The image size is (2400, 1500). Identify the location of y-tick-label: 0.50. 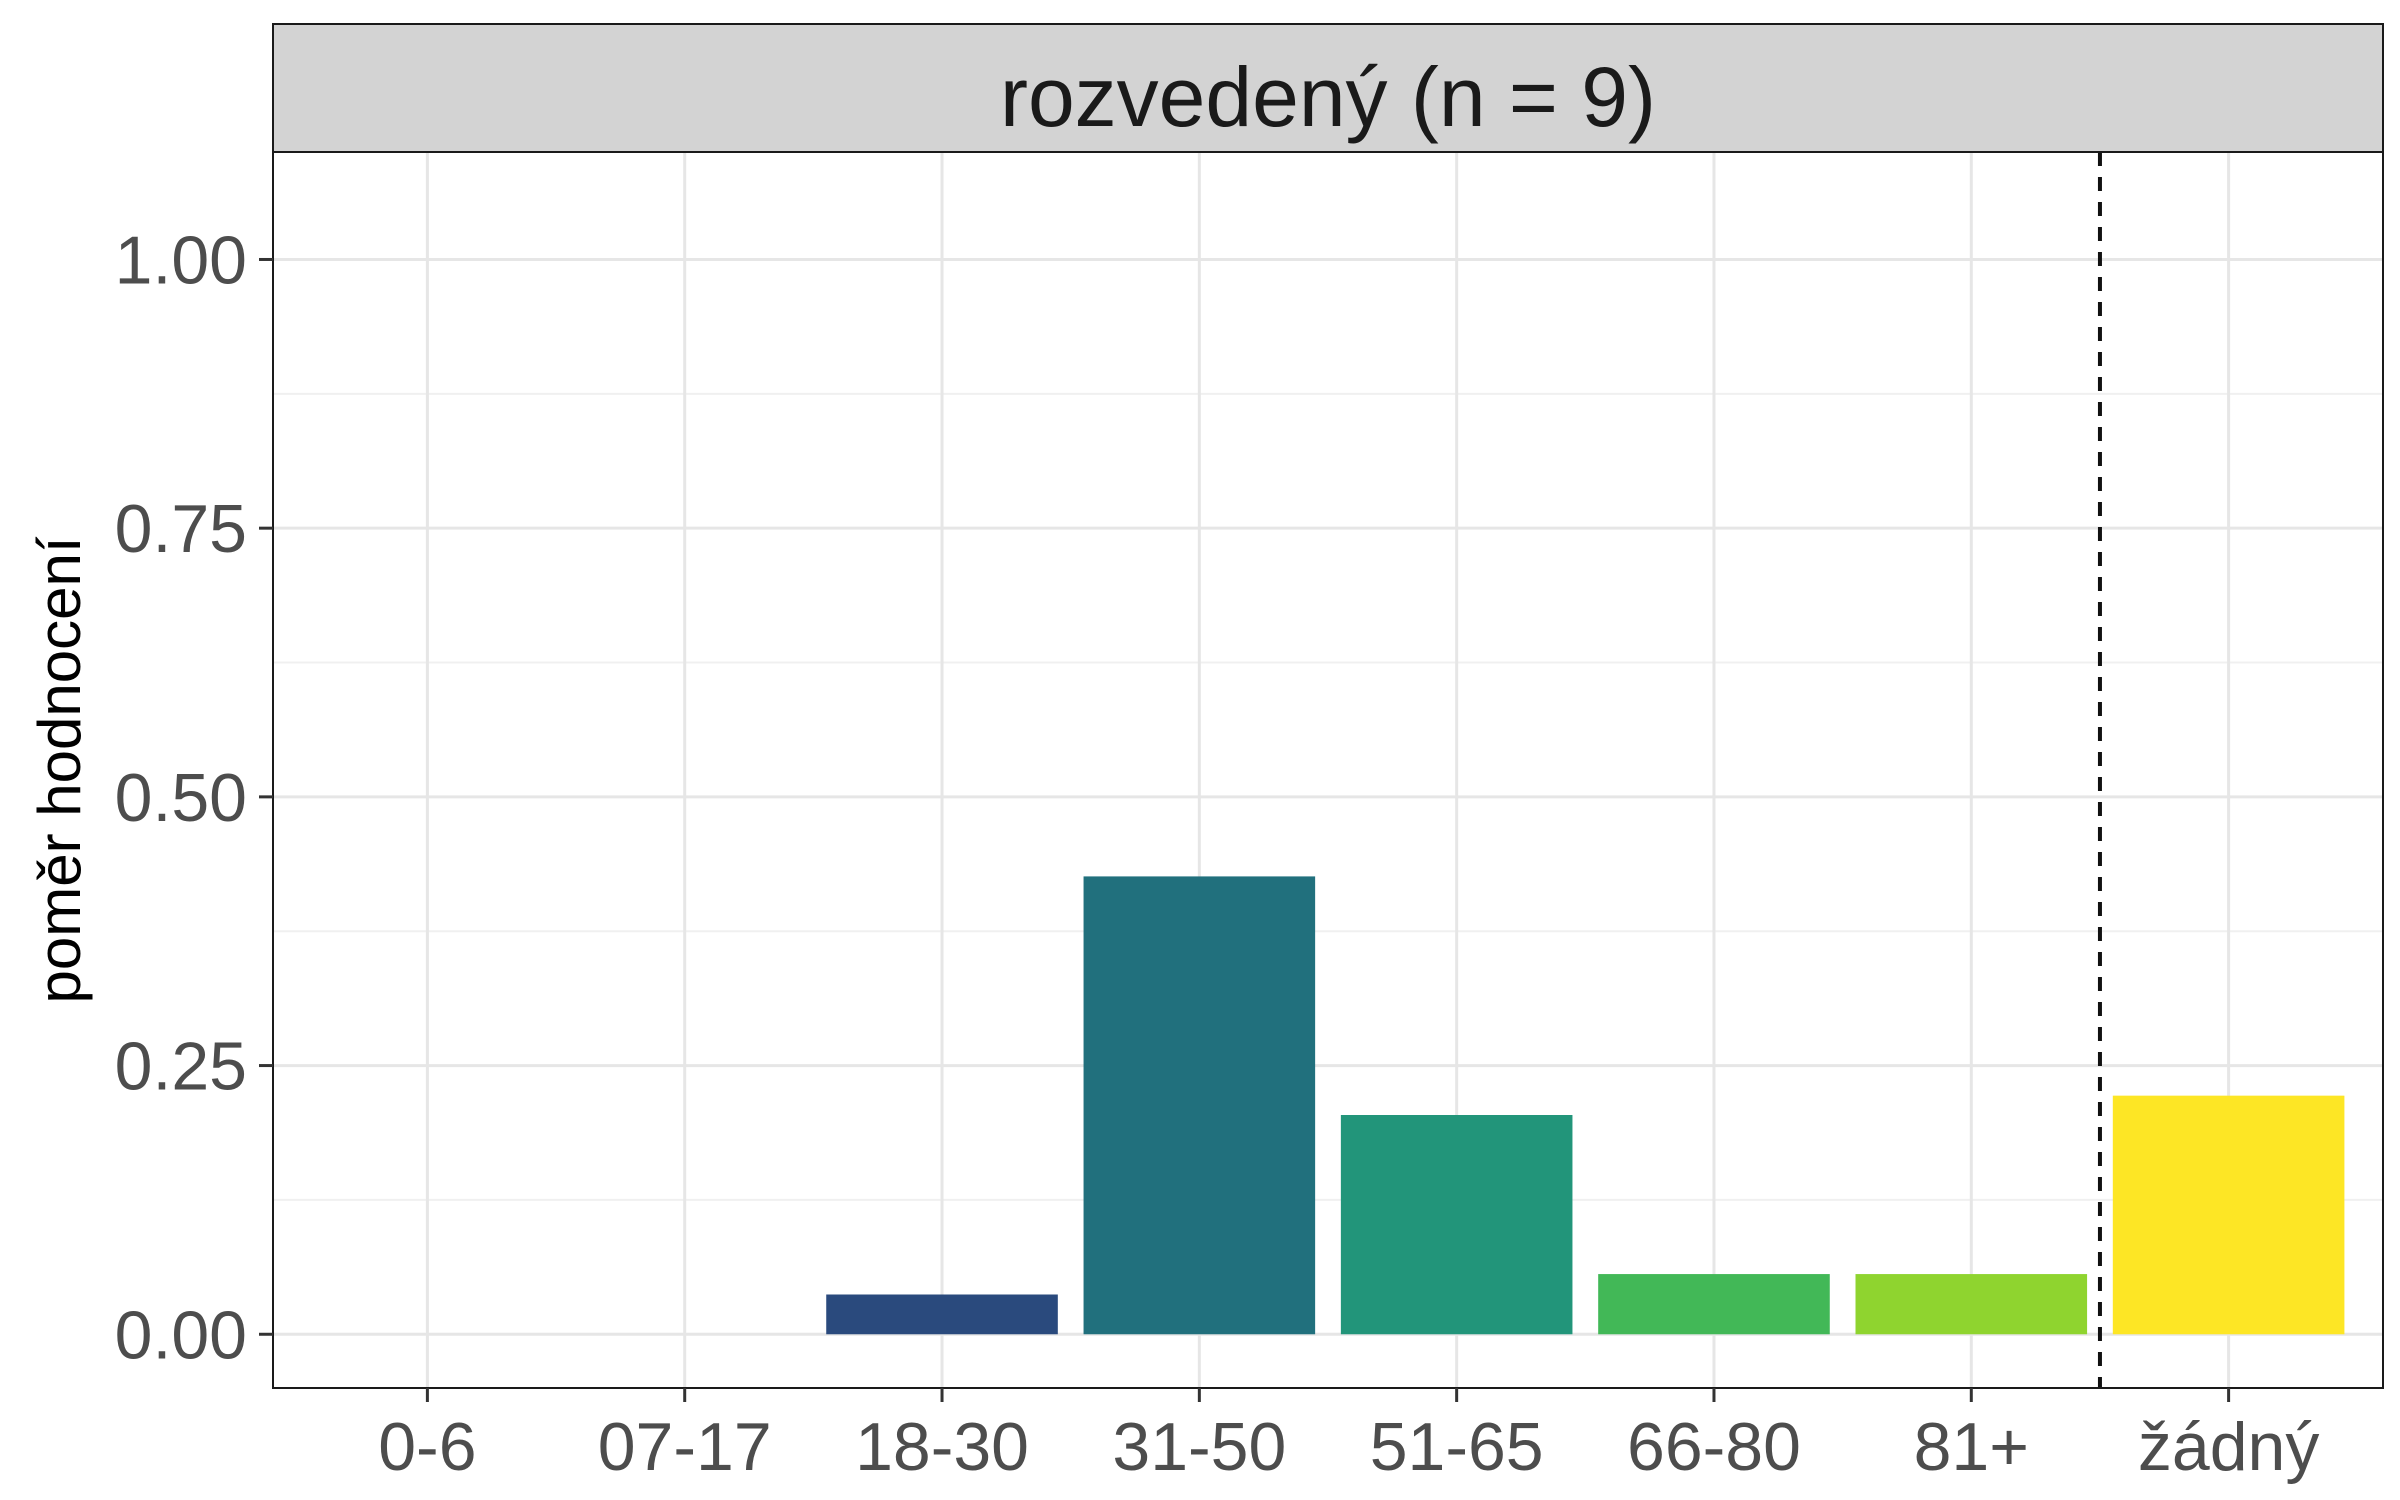
(181, 798).